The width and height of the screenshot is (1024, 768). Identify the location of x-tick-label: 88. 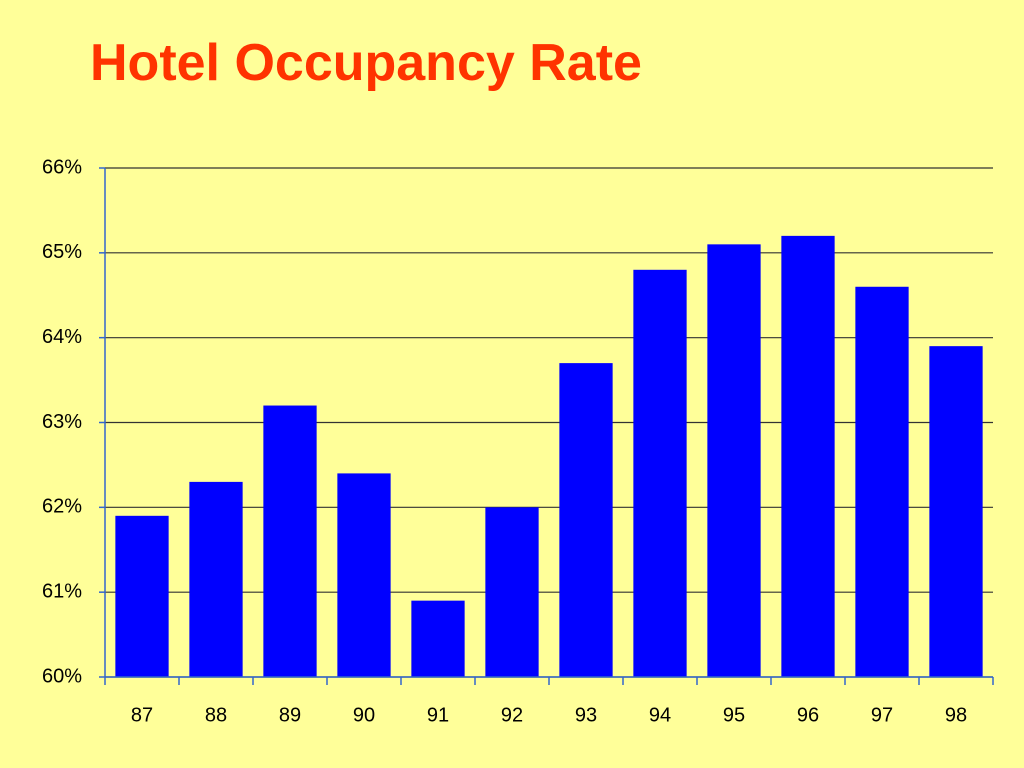
(216, 715).